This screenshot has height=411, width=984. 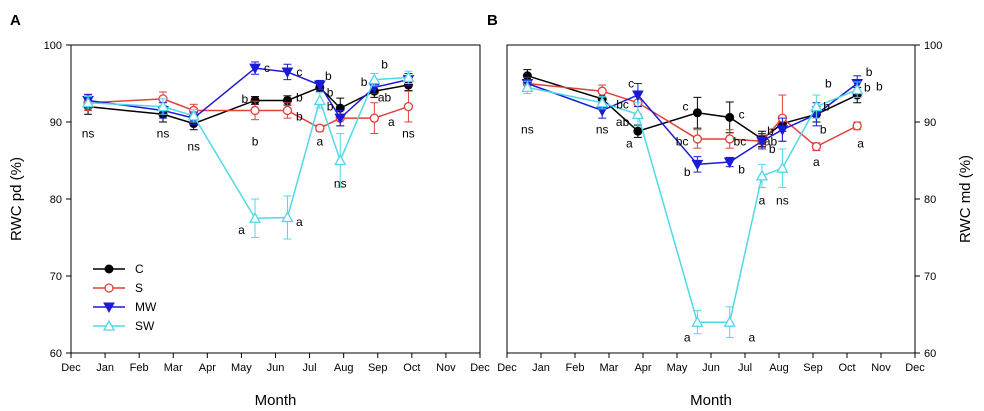 What do you see at coordinates (16, 199) in the screenshot?
I see `y-axis-label: RWC pd (%)` at bounding box center [16, 199].